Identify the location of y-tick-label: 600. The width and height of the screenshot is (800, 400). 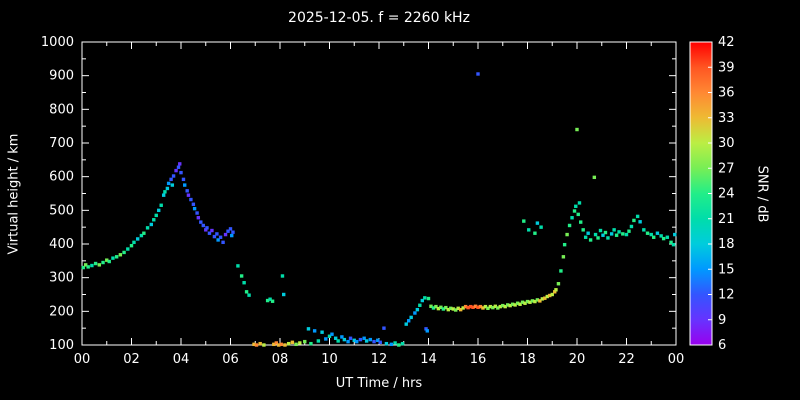
(61, 177).